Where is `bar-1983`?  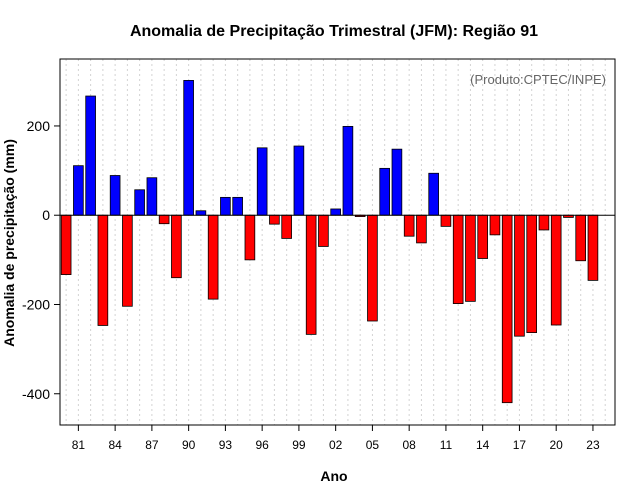
bar-1983 is located at coordinates (103, 270).